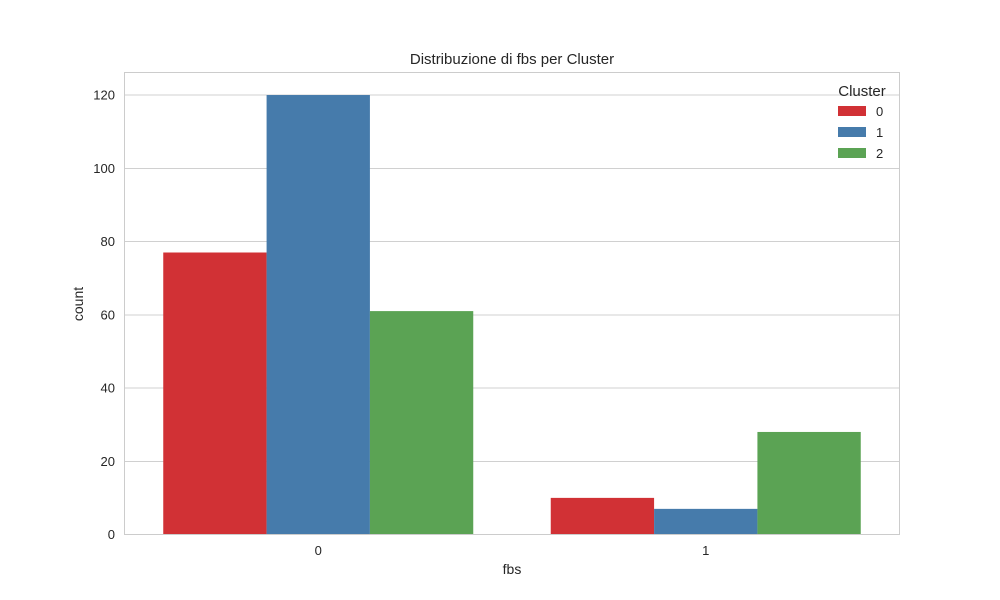  What do you see at coordinates (104, 168) in the screenshot?
I see `y-tick-label: 100` at bounding box center [104, 168].